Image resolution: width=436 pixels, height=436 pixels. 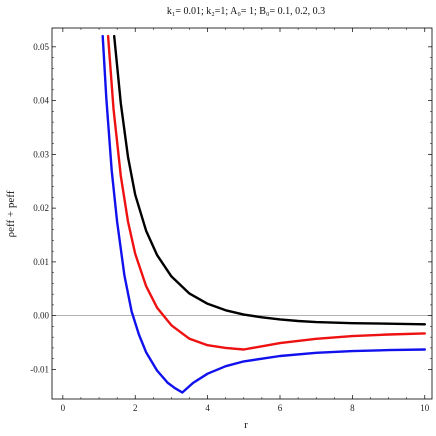 I want to click on x-tick-label: 8, so click(x=352, y=408).